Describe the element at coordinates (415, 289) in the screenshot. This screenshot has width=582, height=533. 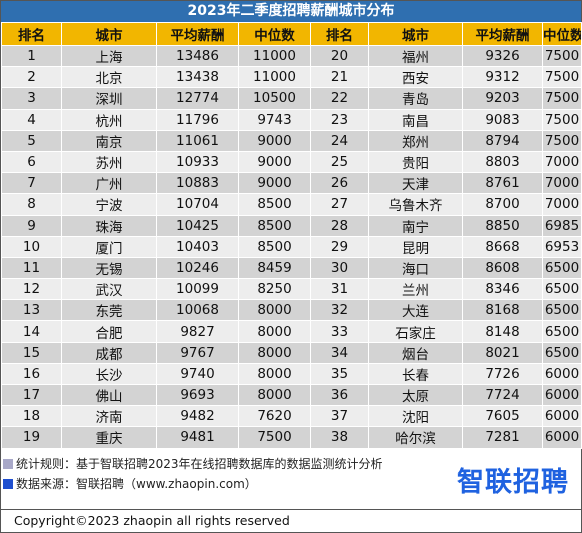
I see `city-cell: 兰州` at that location.